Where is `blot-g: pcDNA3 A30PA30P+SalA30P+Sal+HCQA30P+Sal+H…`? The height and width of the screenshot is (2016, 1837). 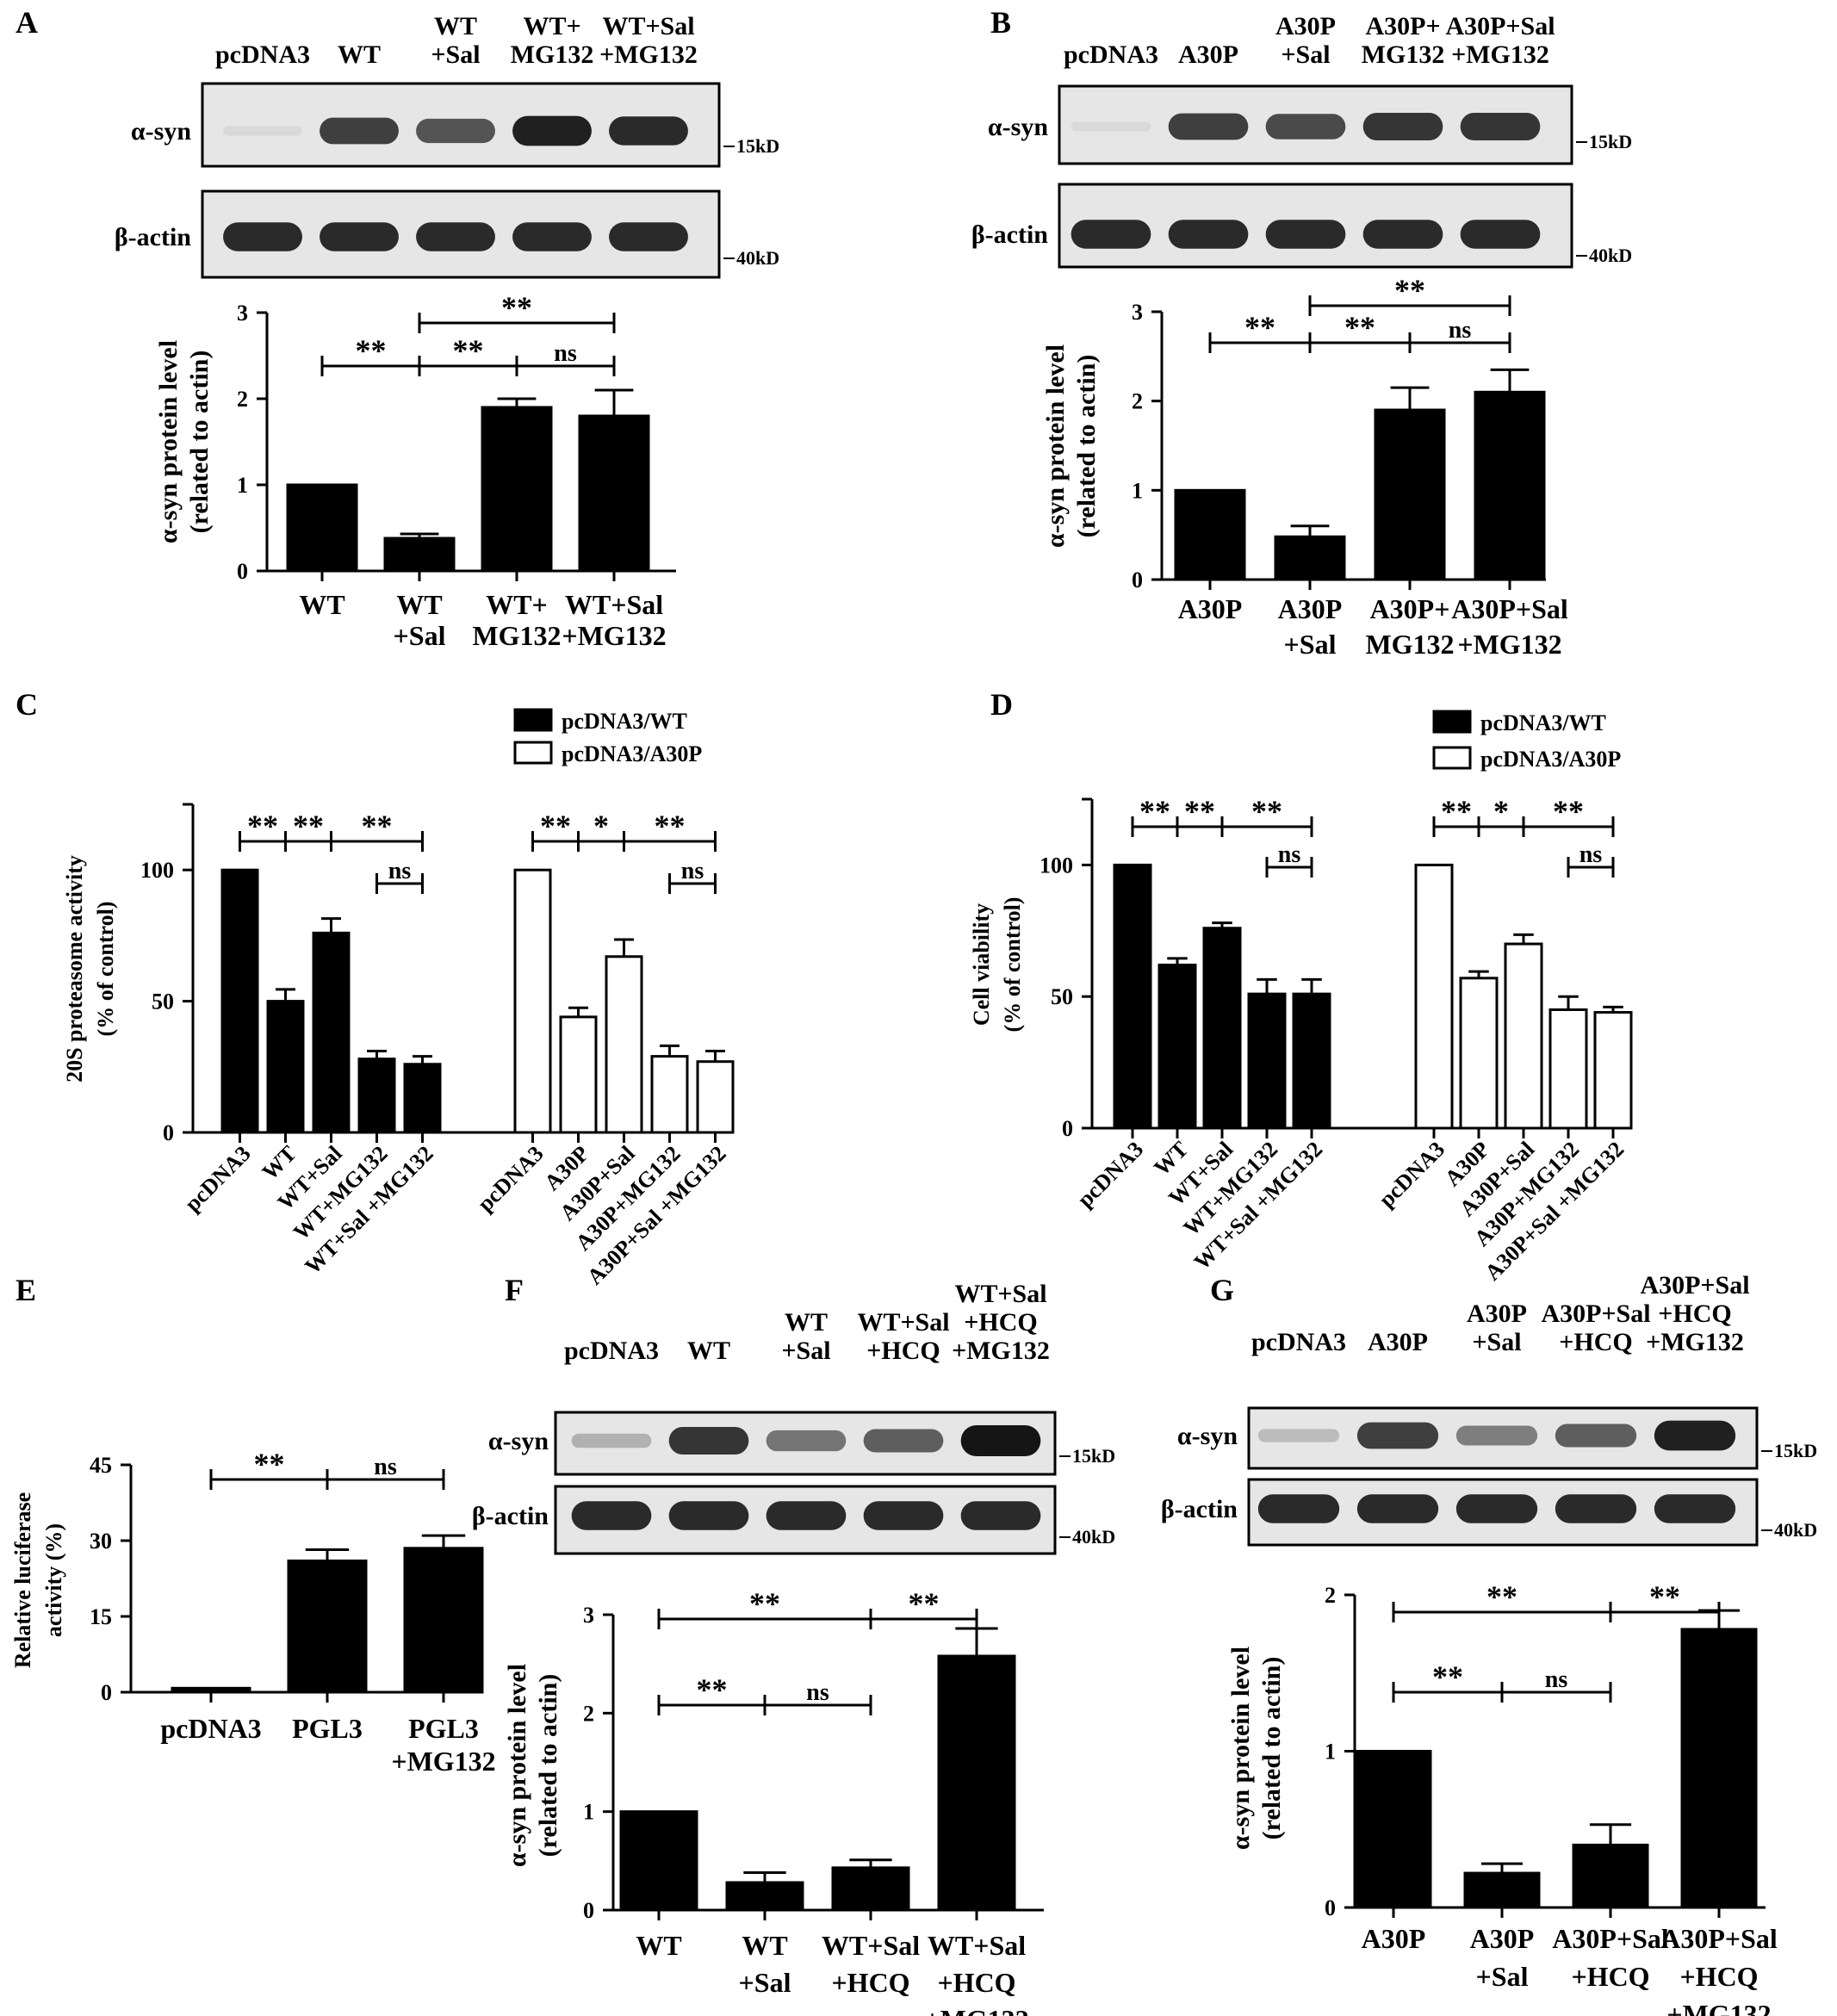
blot-g: pcDNA3 A30PA30P+SalA30P+Sal+HCQA30P+Sal+H… is located at coordinates (1489, 1409).